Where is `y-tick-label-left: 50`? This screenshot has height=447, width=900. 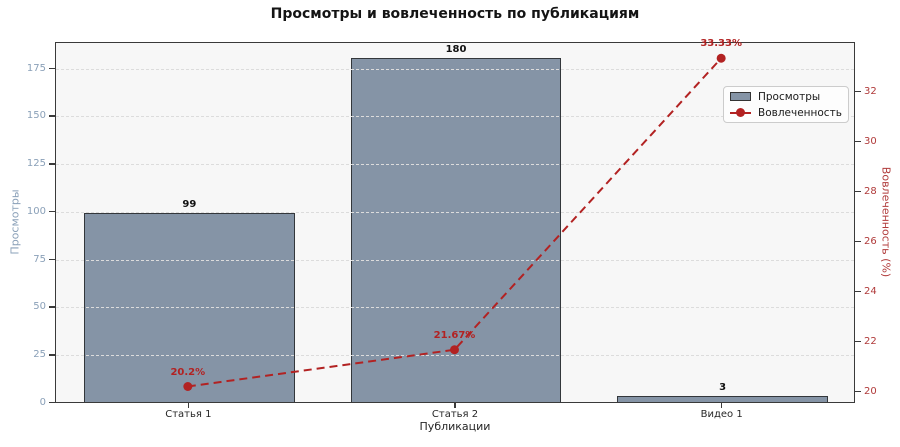 y-tick-label-left: 50 is located at coordinates (39, 307).